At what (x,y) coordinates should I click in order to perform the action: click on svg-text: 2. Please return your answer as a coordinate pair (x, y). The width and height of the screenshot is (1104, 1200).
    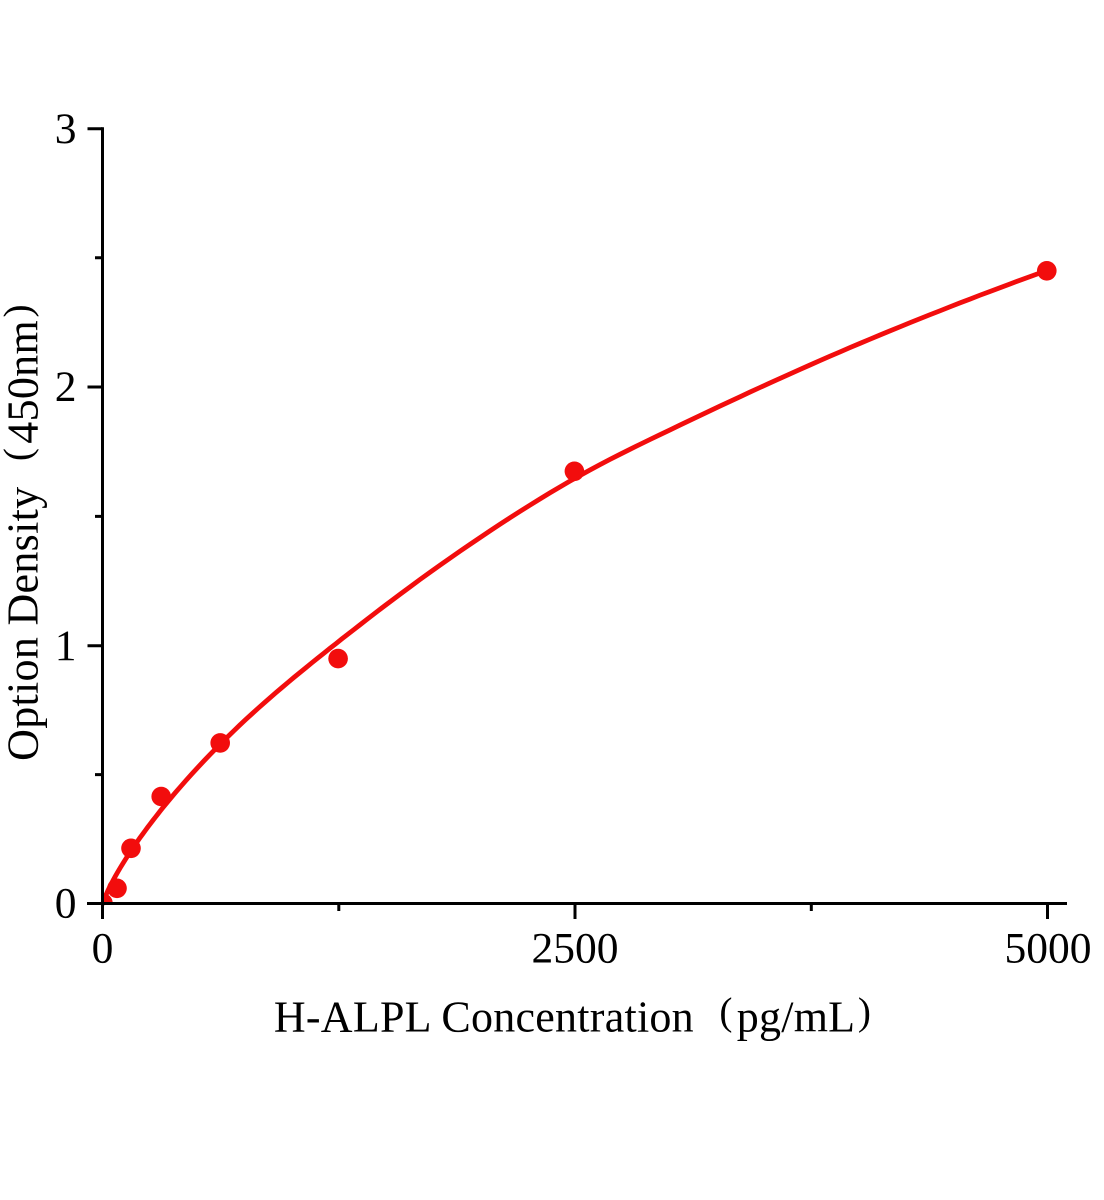
    Looking at the image, I should click on (66, 387).